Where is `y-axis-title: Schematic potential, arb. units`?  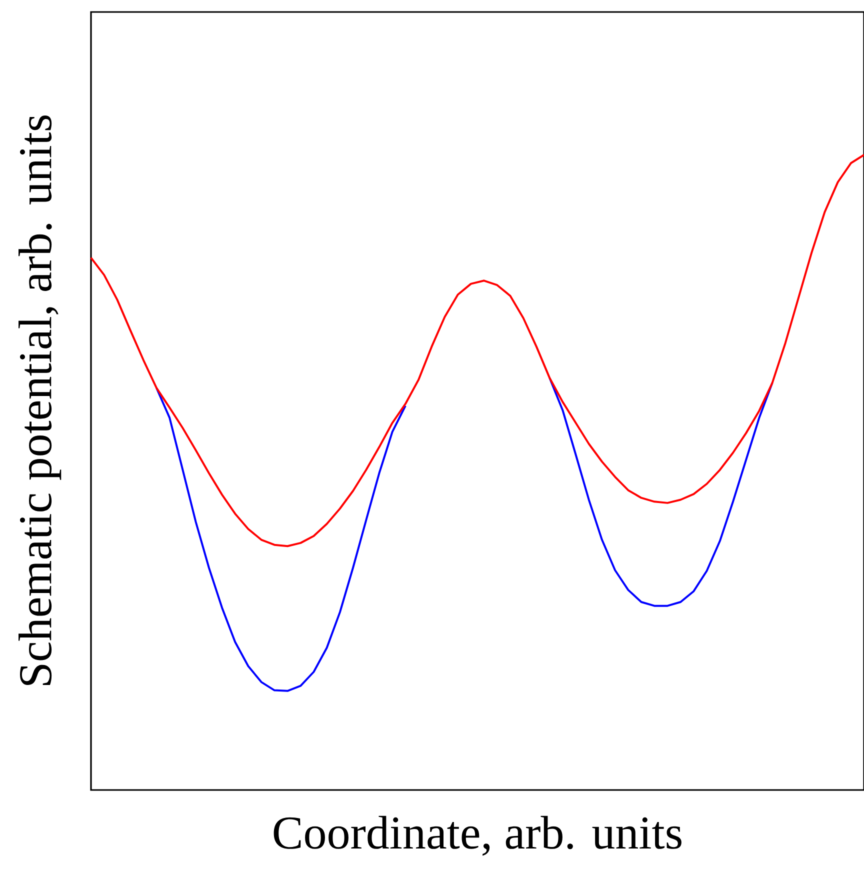
y-axis-title: Schematic potential, arb. units is located at coordinates (40, 400).